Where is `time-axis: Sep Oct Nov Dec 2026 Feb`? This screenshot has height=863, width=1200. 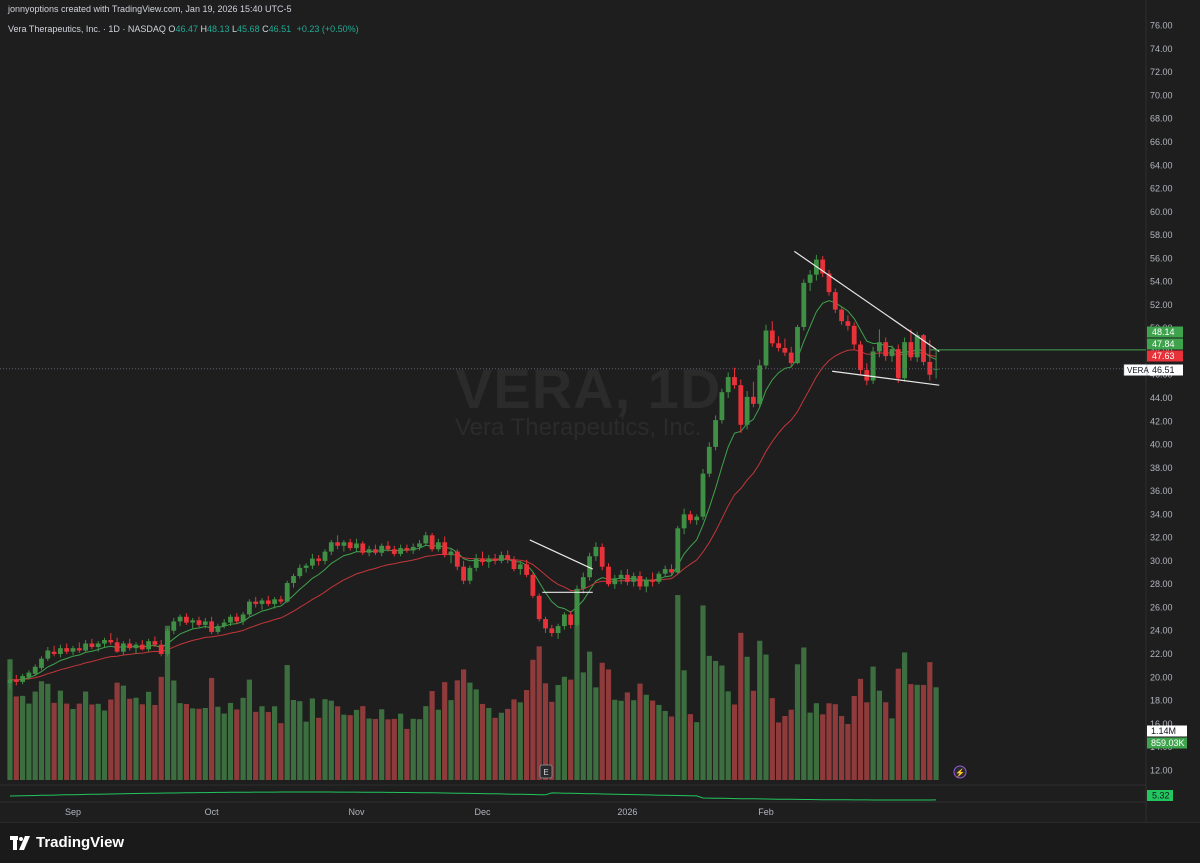
time-axis: Sep Oct Nov Dec 2026 Feb is located at coordinates (419, 812).